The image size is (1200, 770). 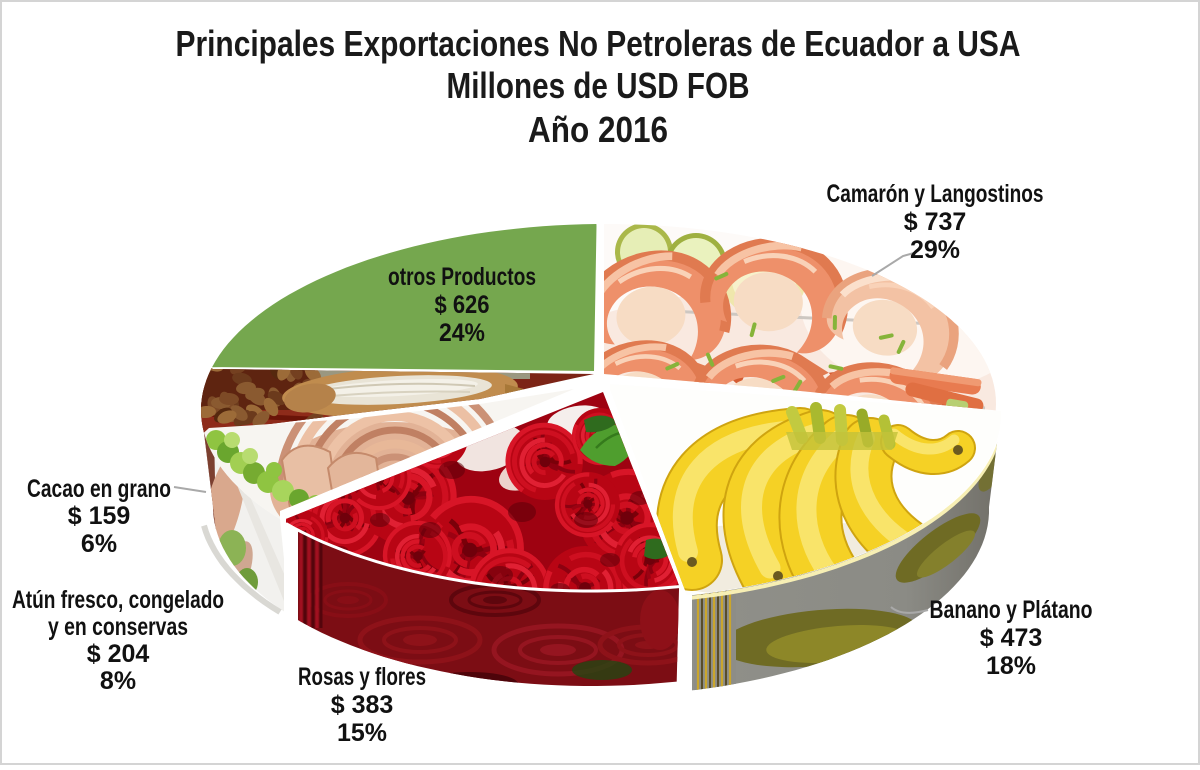 I want to click on svg-text: 8%, so click(x=118, y=681).